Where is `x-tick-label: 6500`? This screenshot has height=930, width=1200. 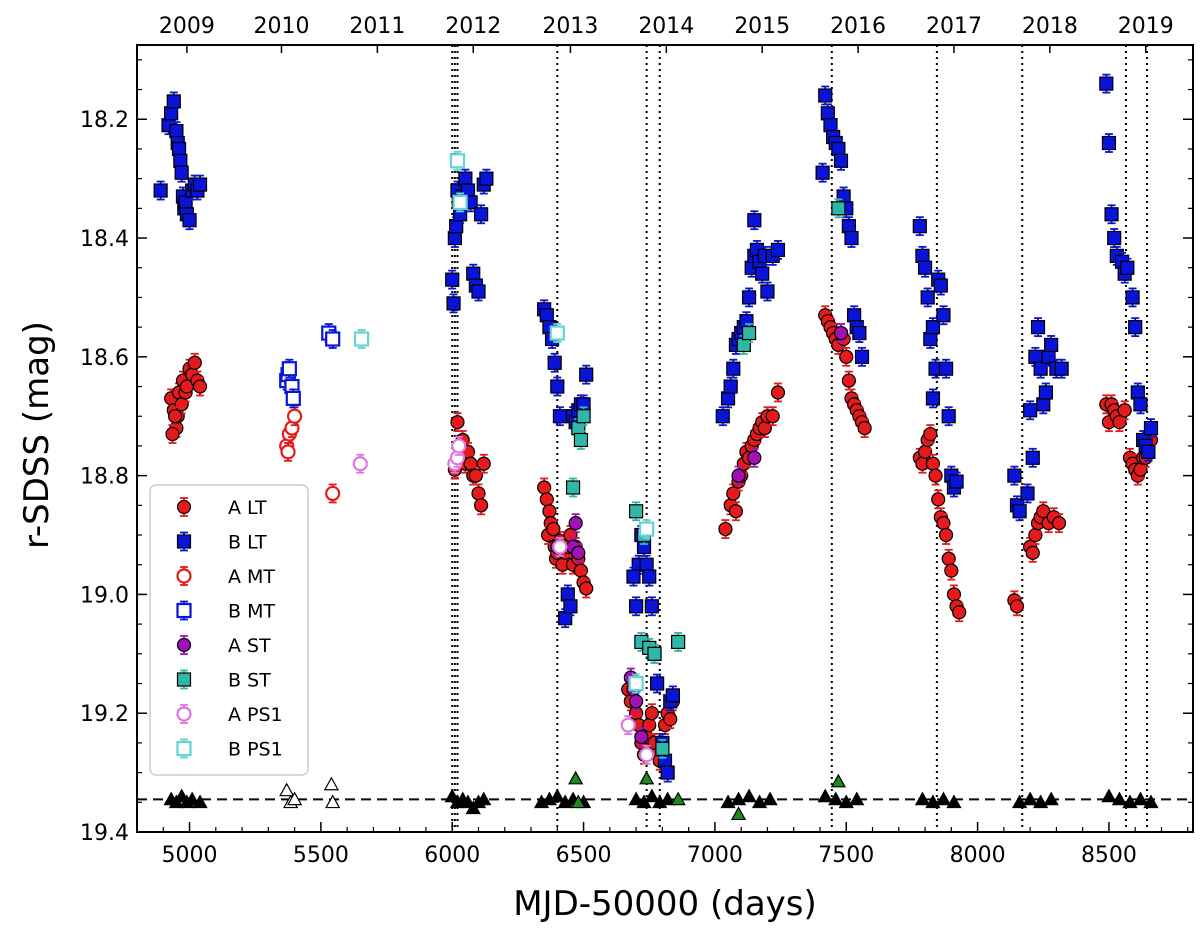 x-tick-label: 6500 is located at coordinates (584, 855).